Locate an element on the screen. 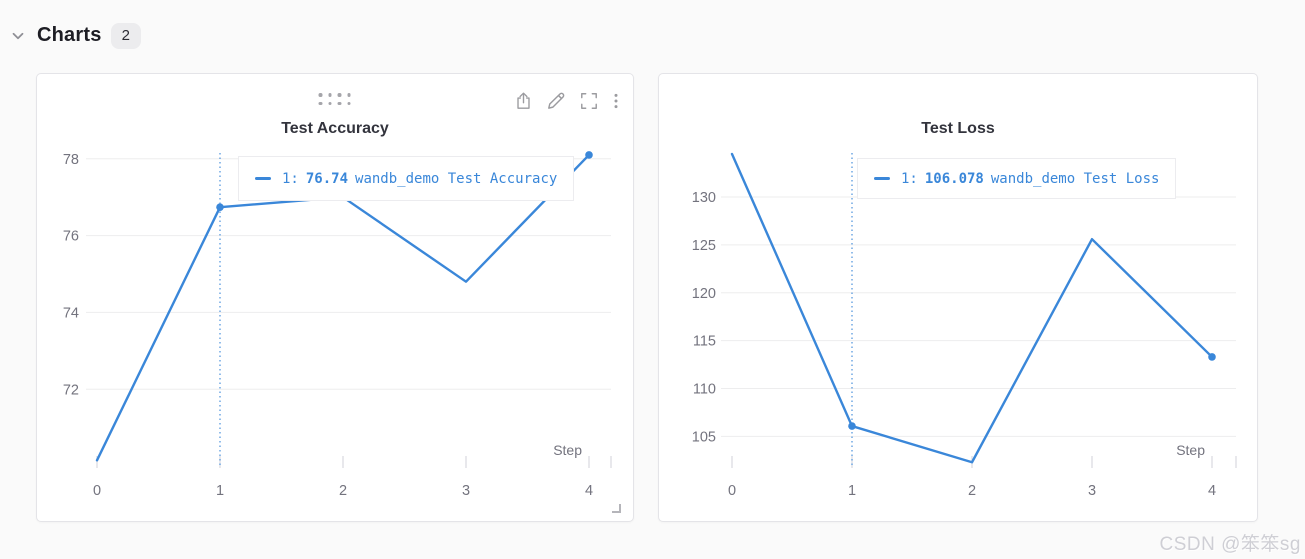 This screenshot has width=1305, height=559. tooltip-series-label: wandb_demo Test Loss is located at coordinates (1075, 178).